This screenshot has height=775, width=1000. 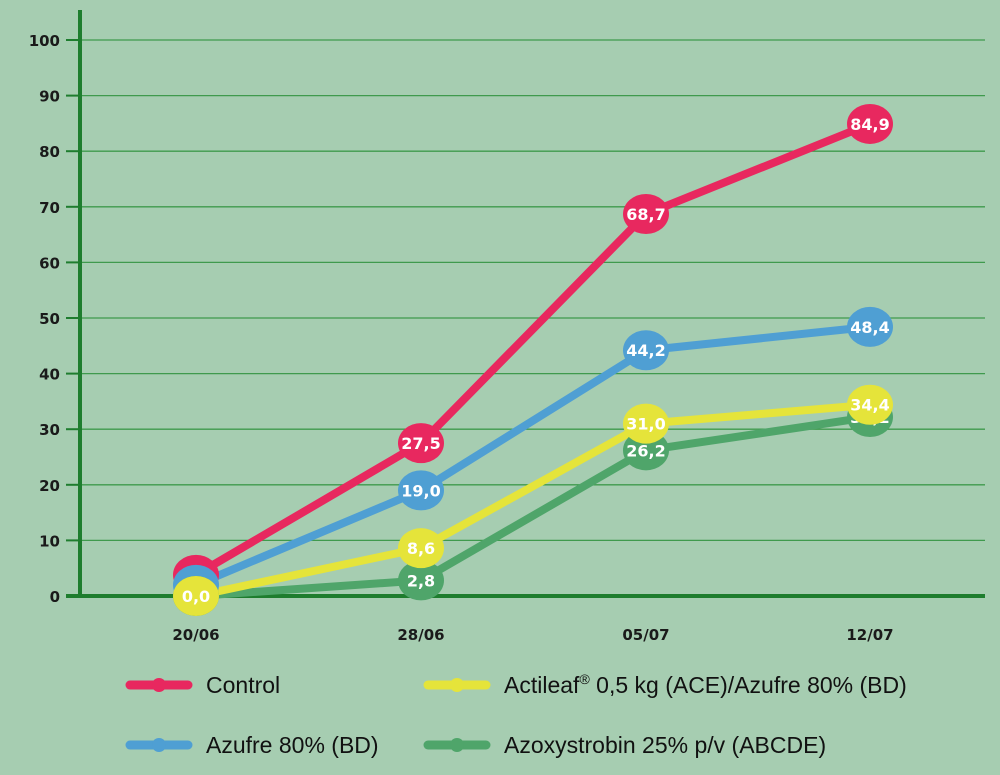 I want to click on x-tick-label: 20/06, so click(x=195, y=635).